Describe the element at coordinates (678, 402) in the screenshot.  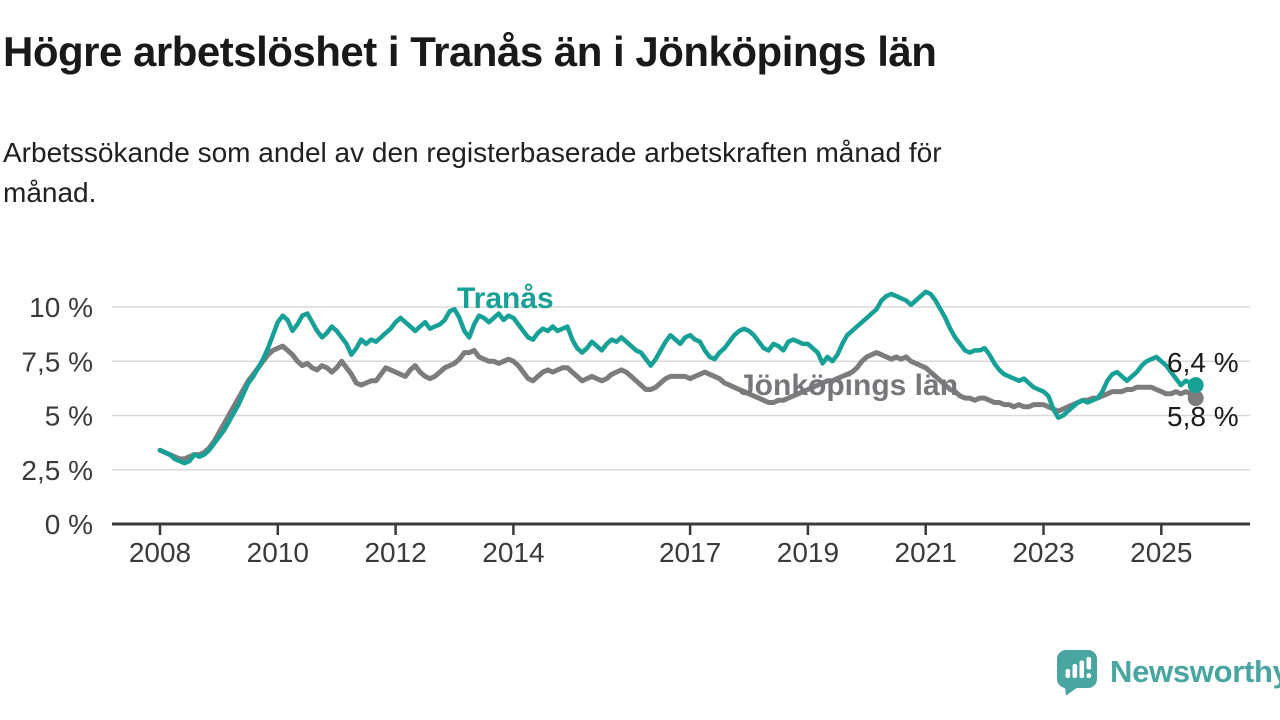
I see `series-line-j-nk-pings-l-n` at that location.